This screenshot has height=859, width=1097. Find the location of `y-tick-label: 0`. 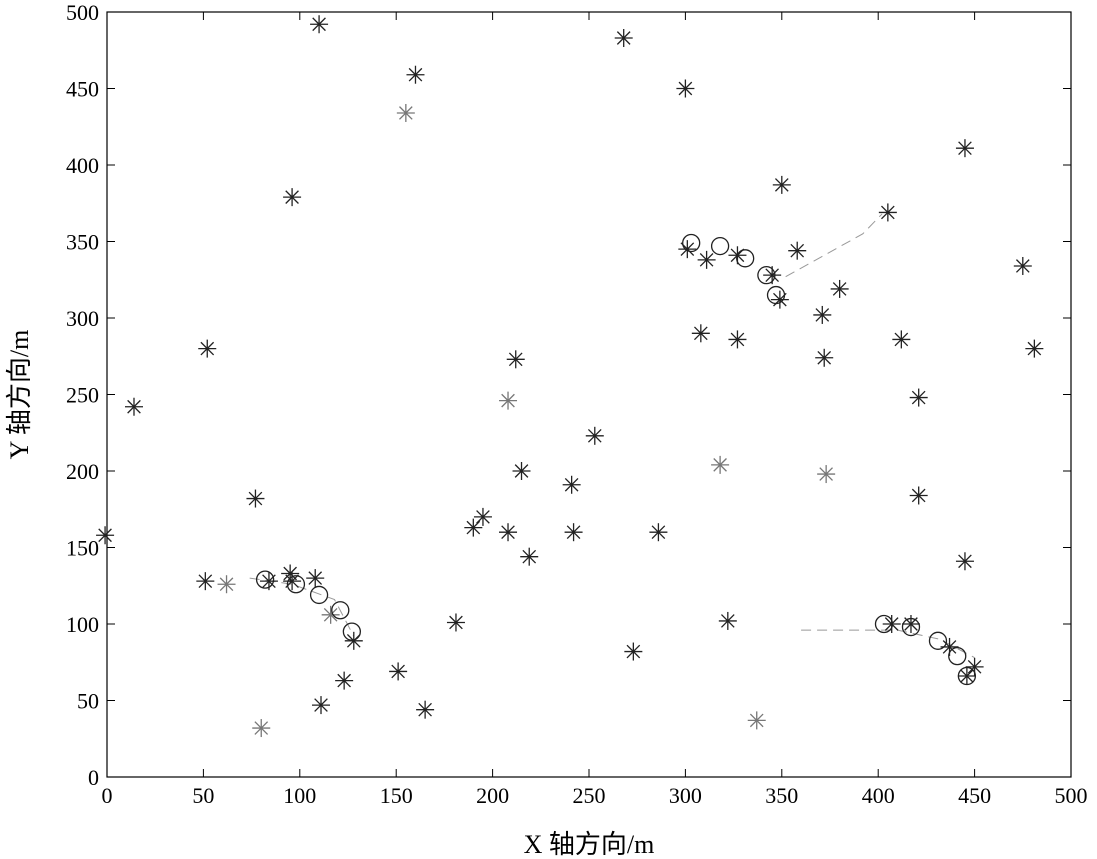

y-tick-label: 0 is located at coordinates (93, 777).